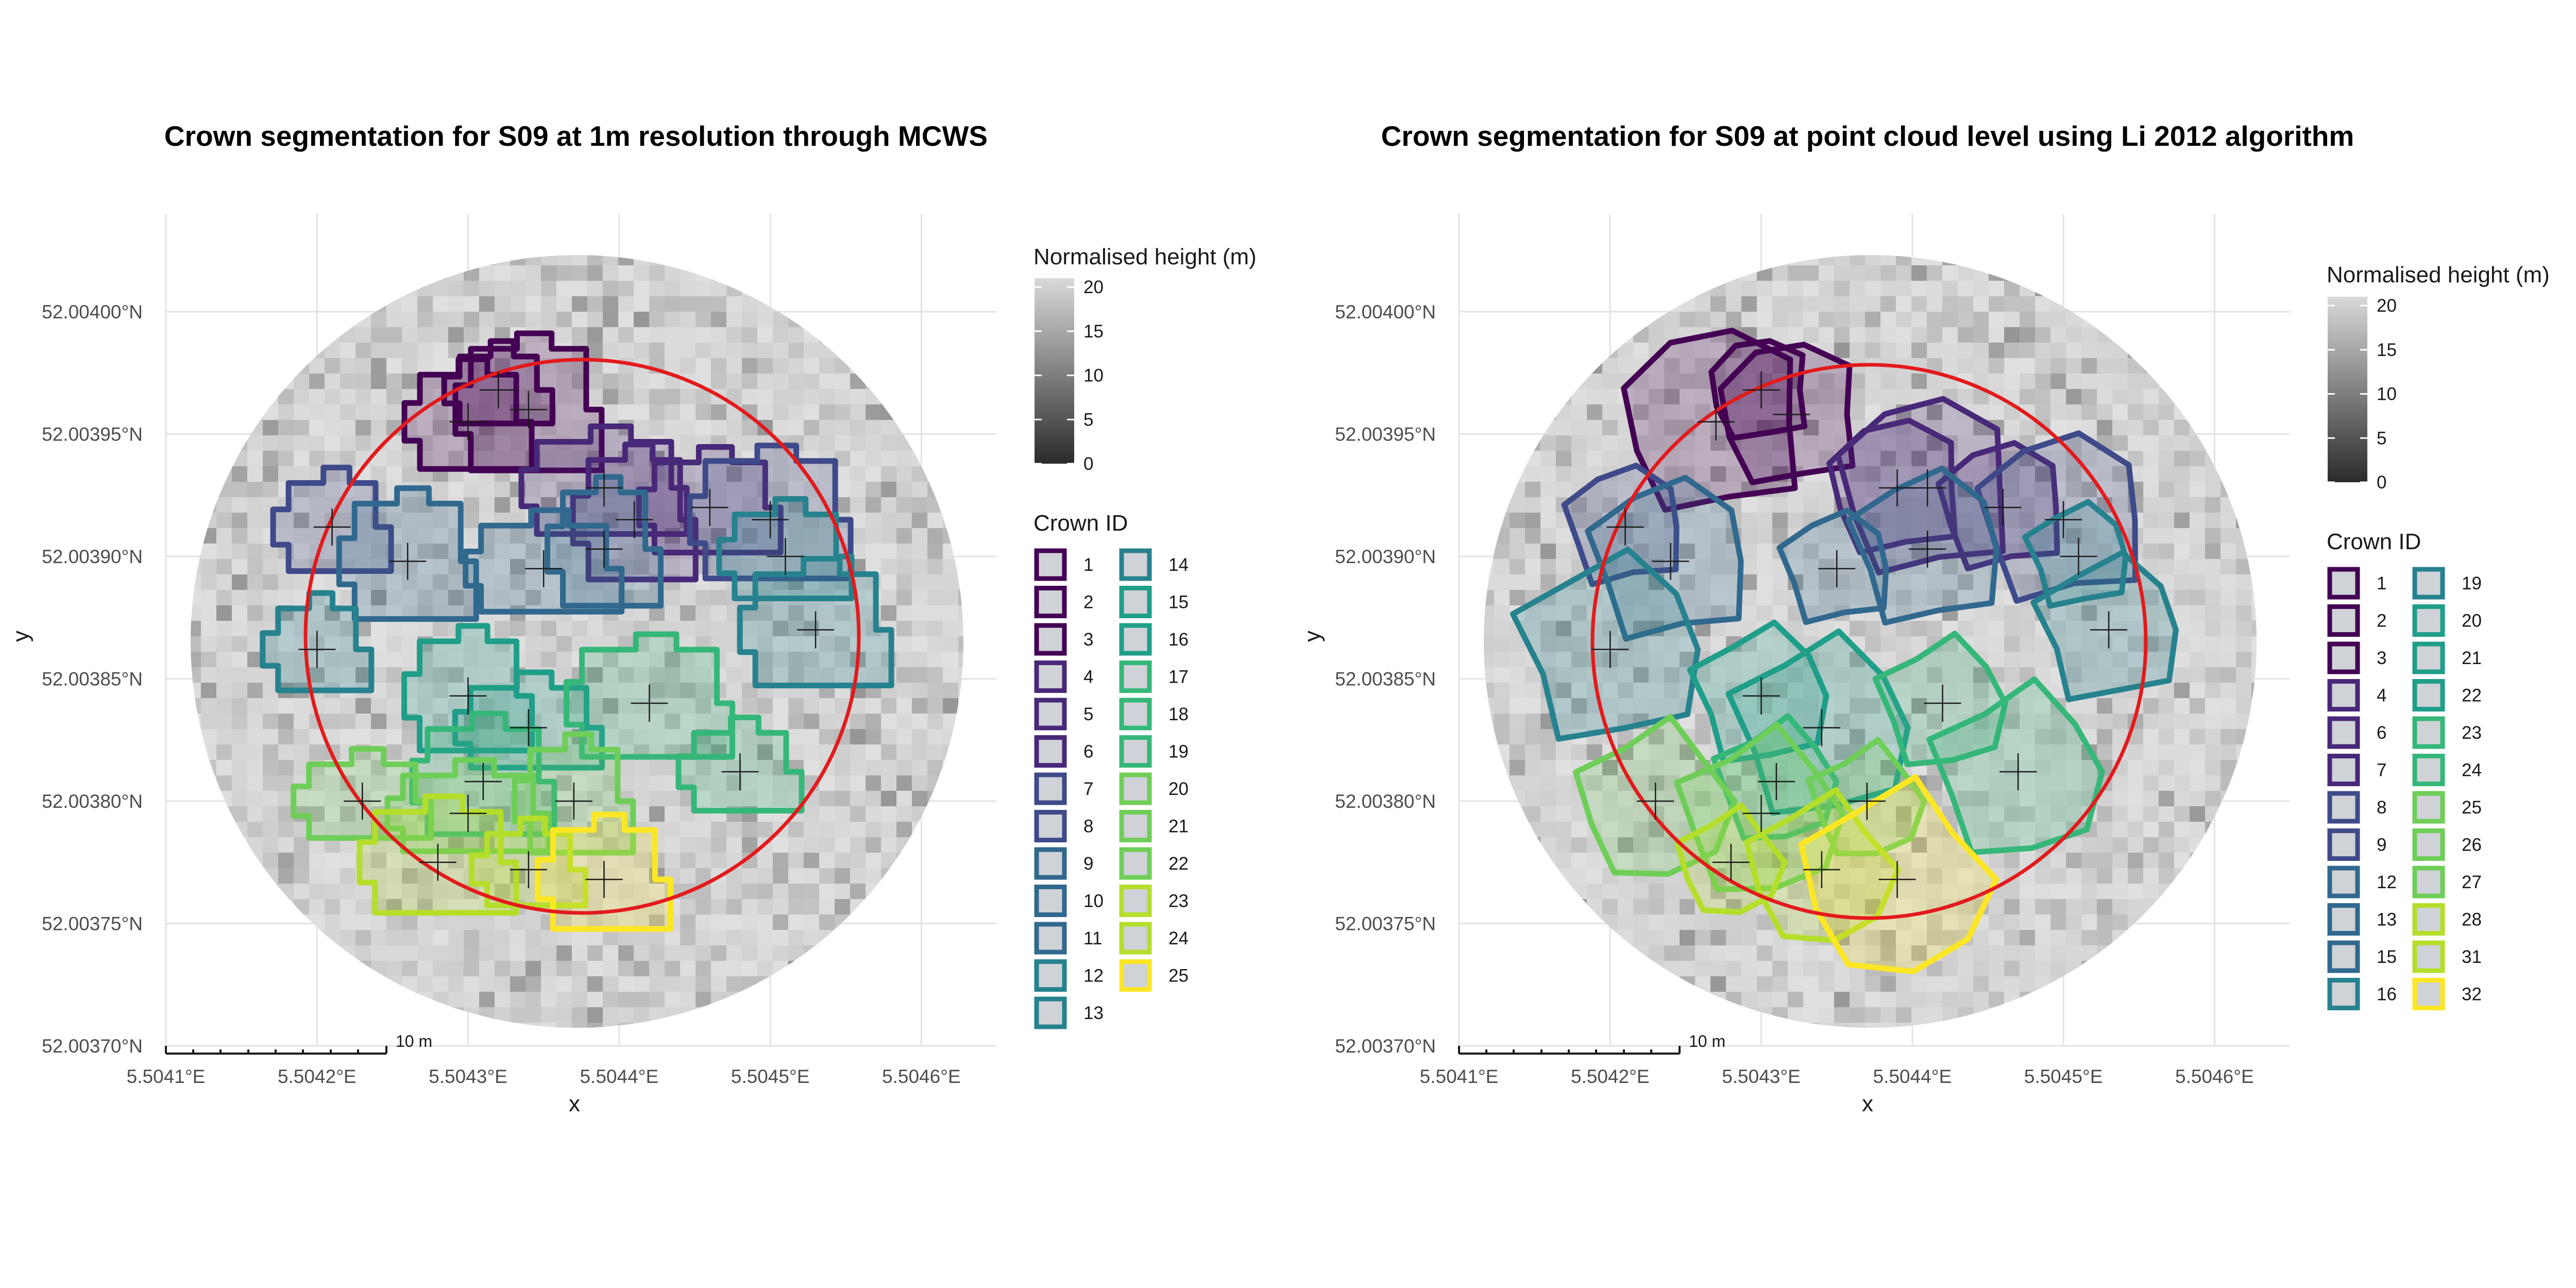  I want to click on left-crown-legend-swatch, so click(1050, 751).